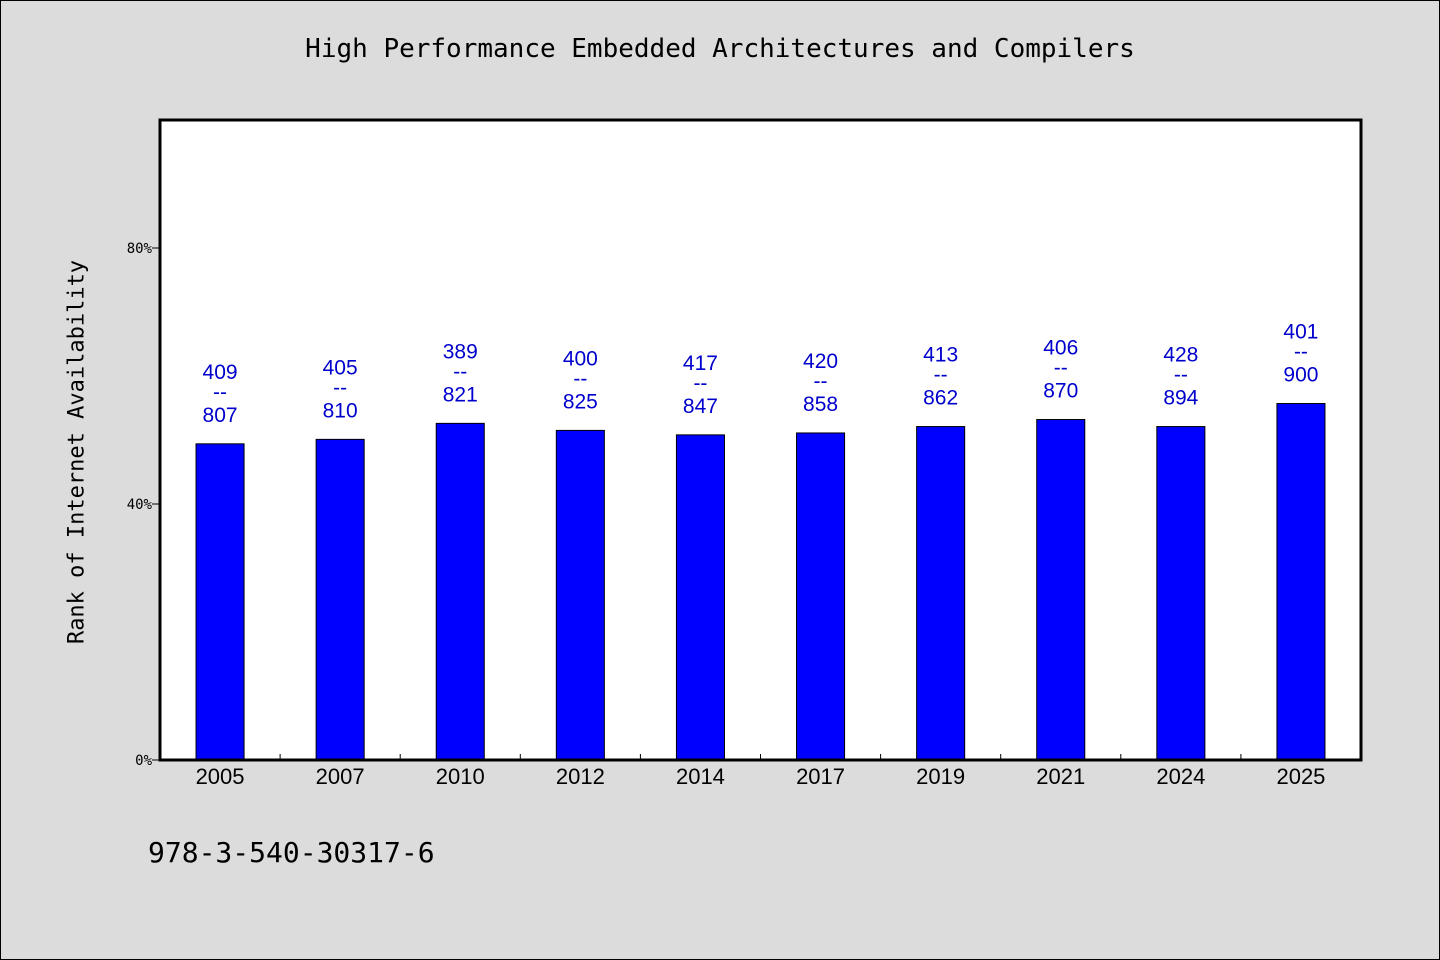  What do you see at coordinates (220, 372) in the screenshot?
I see `bar-label-top: 409` at bounding box center [220, 372].